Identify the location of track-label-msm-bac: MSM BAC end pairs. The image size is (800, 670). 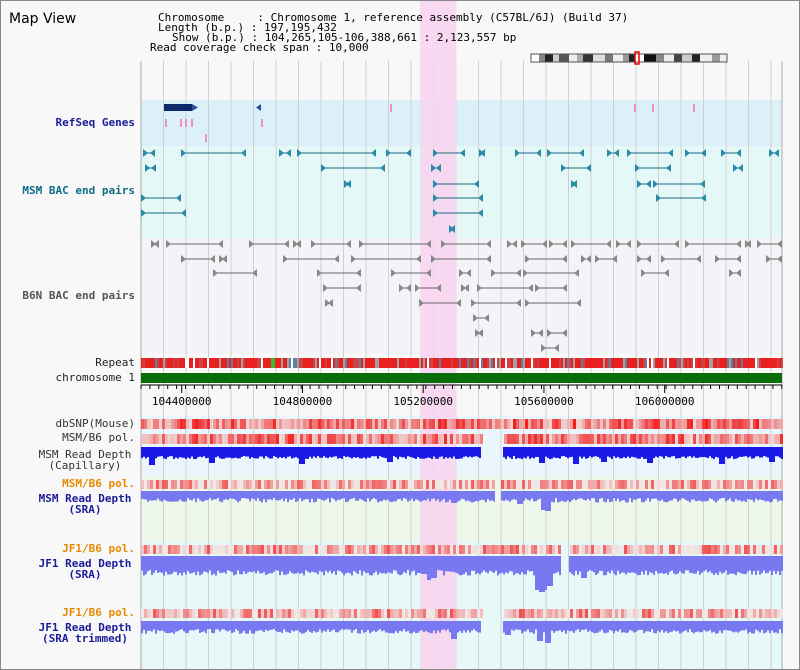
(78, 190).